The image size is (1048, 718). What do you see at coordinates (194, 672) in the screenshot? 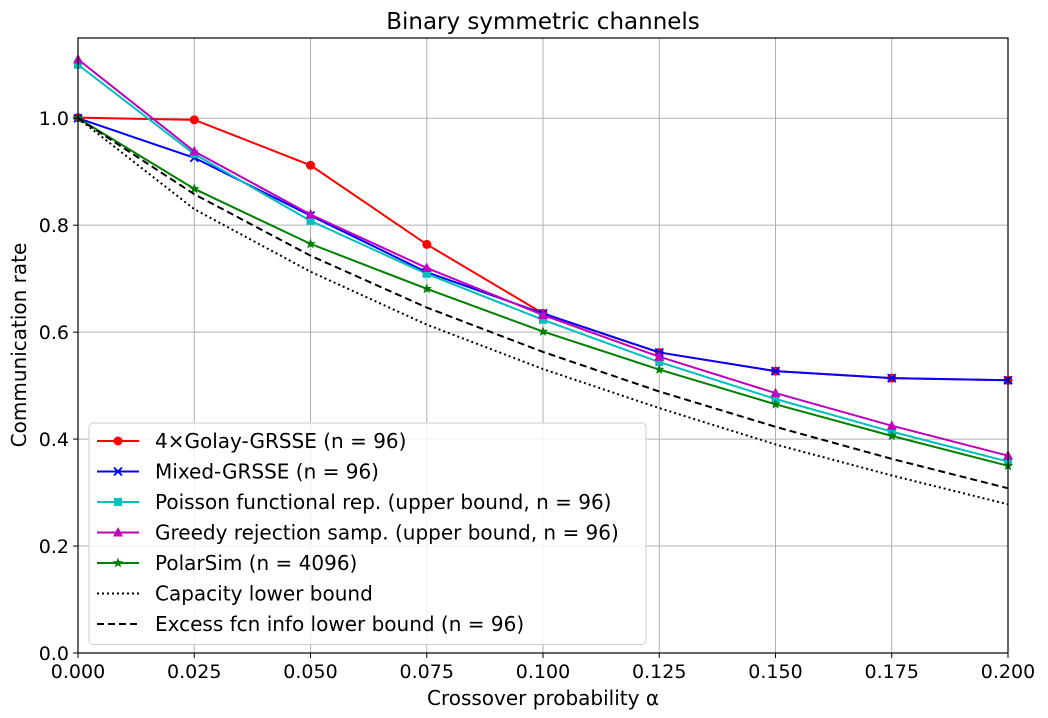
I see `x-tick-label: 0.025` at bounding box center [194, 672].